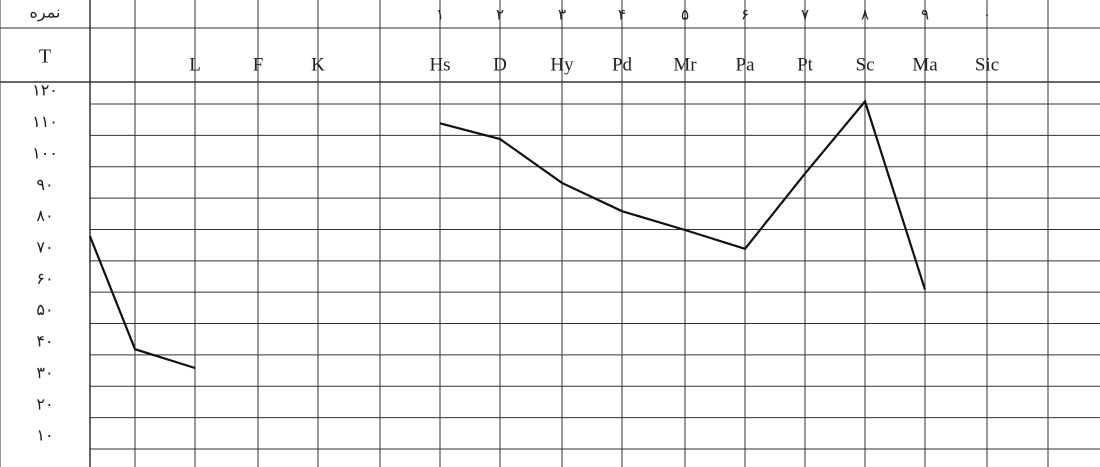 Image resolution: width=1100 pixels, height=467 pixels. I want to click on y-tick-label: ۱۱۰, so click(45, 122).